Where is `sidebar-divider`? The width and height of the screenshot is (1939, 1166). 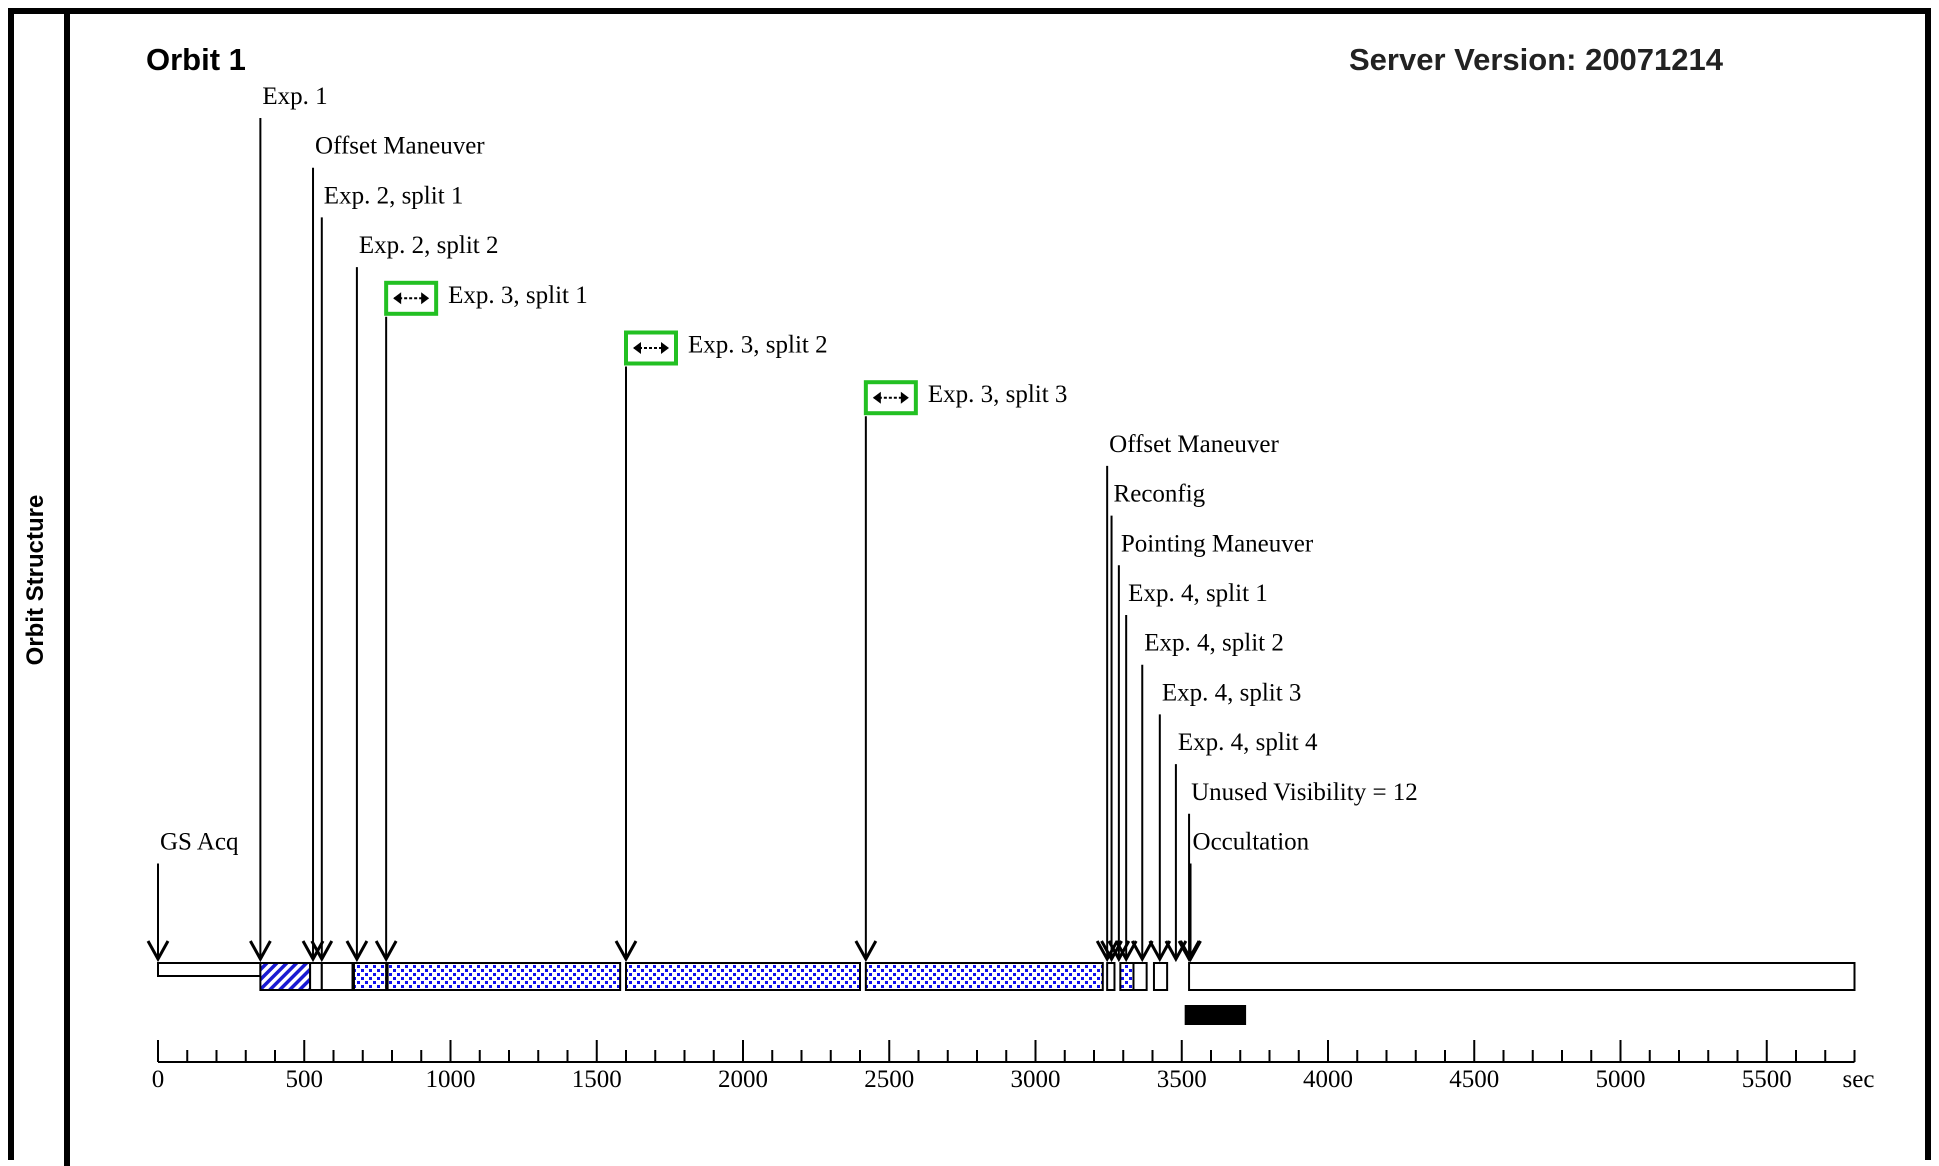
sidebar-divider is located at coordinates (67, 590).